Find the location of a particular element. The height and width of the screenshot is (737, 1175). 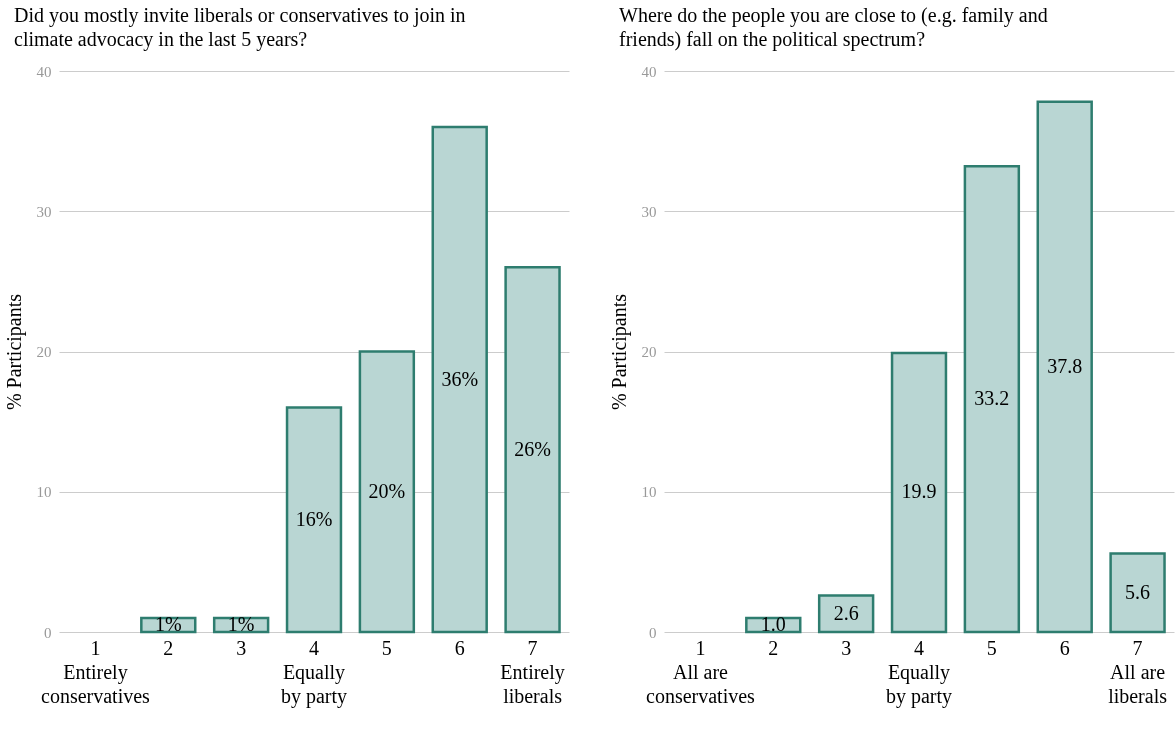

data-label: 26% is located at coordinates (532, 448).